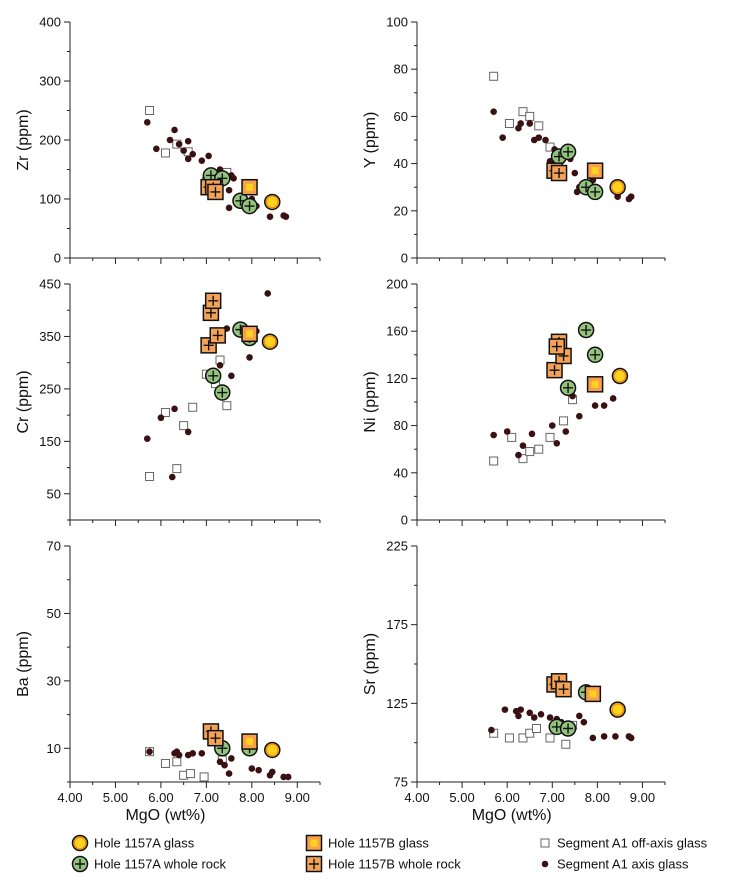 The width and height of the screenshot is (735, 888). What do you see at coordinates (54, 748) in the screenshot?
I see `y-tick-label: 10` at bounding box center [54, 748].